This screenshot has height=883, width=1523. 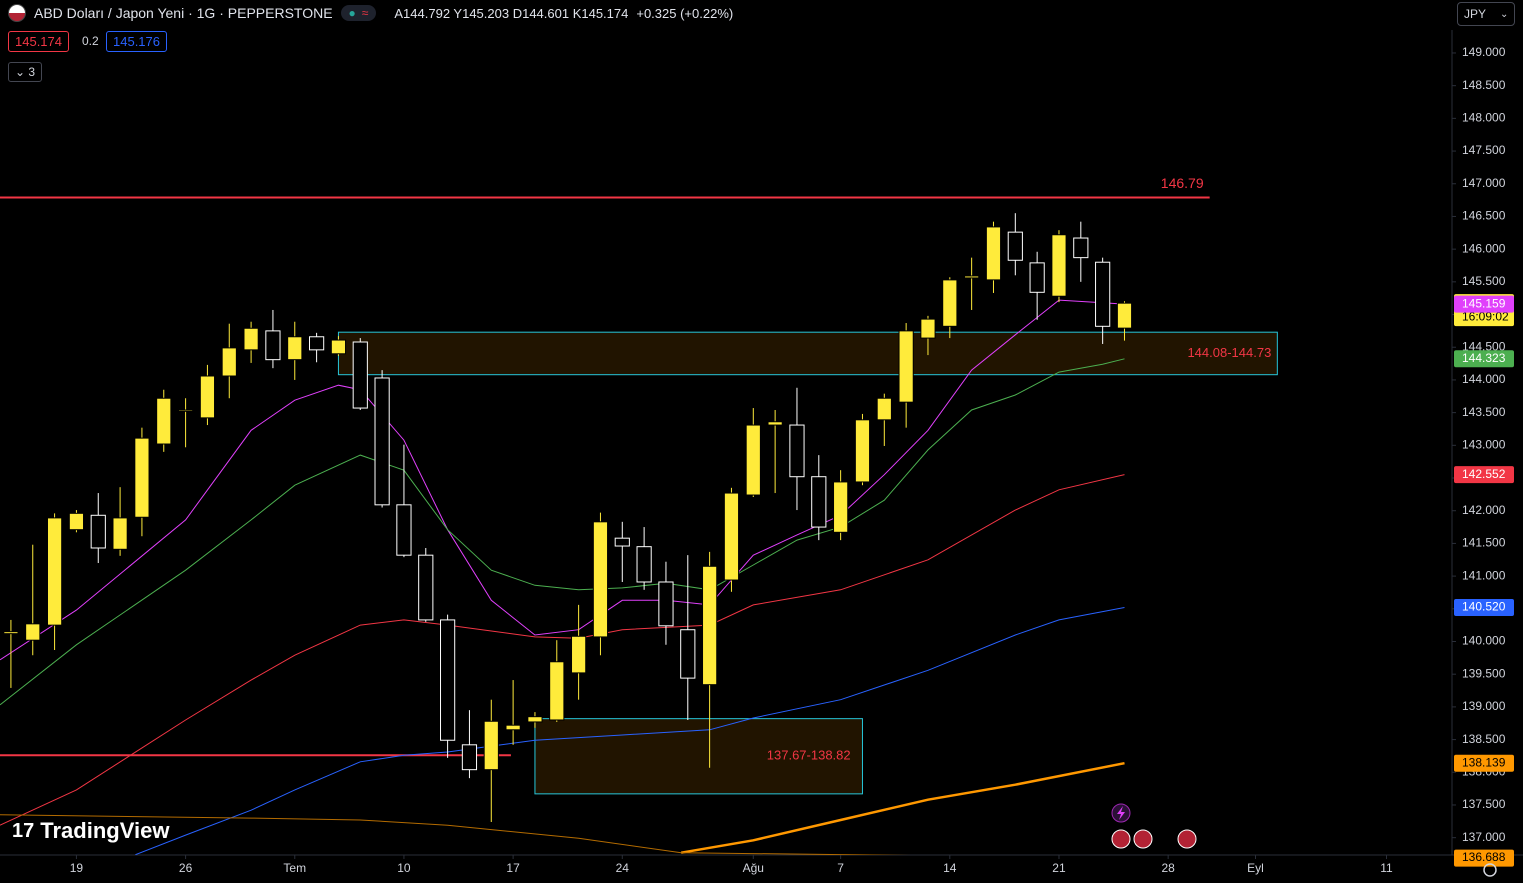 I want to click on x-tick-label: 14, so click(x=950, y=868).